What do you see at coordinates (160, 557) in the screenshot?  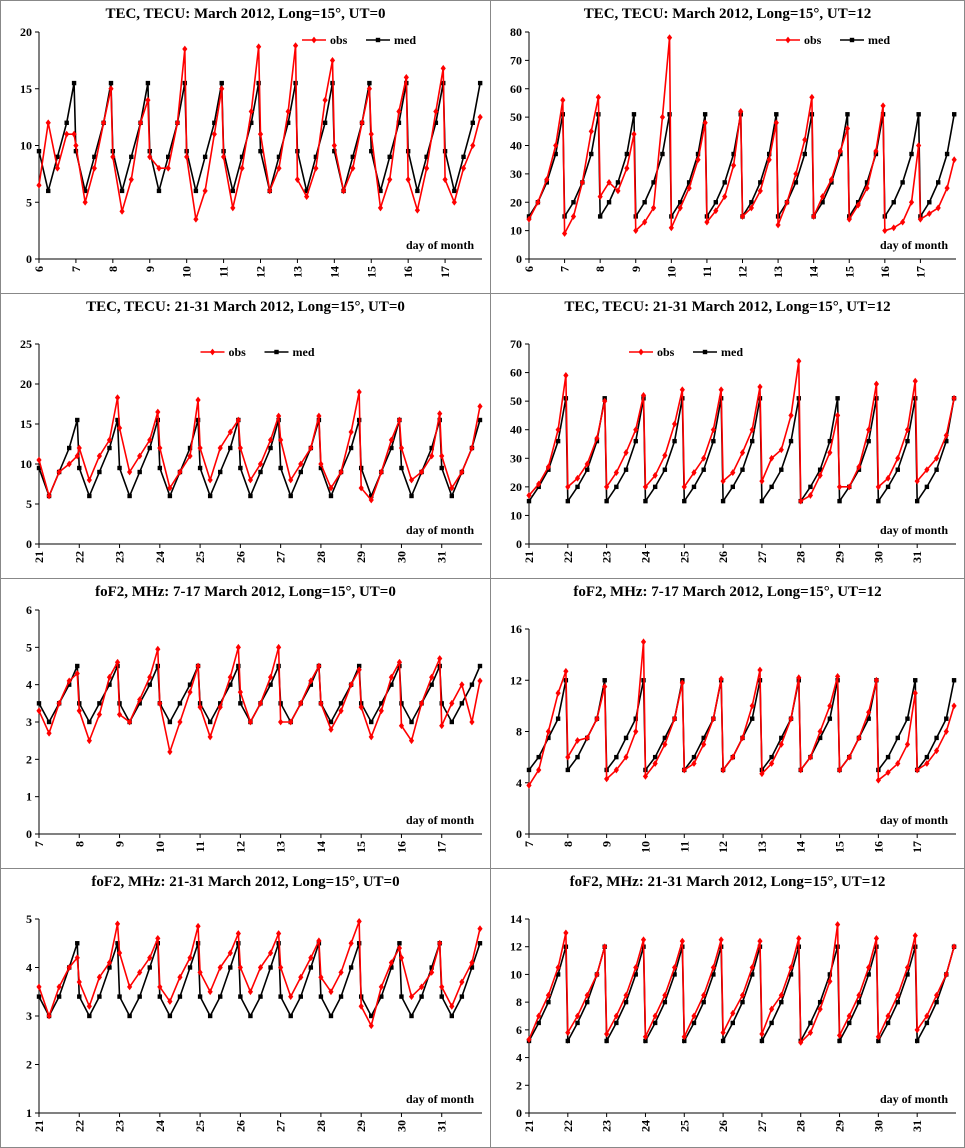 I see `x-tick-label: 24` at bounding box center [160, 557].